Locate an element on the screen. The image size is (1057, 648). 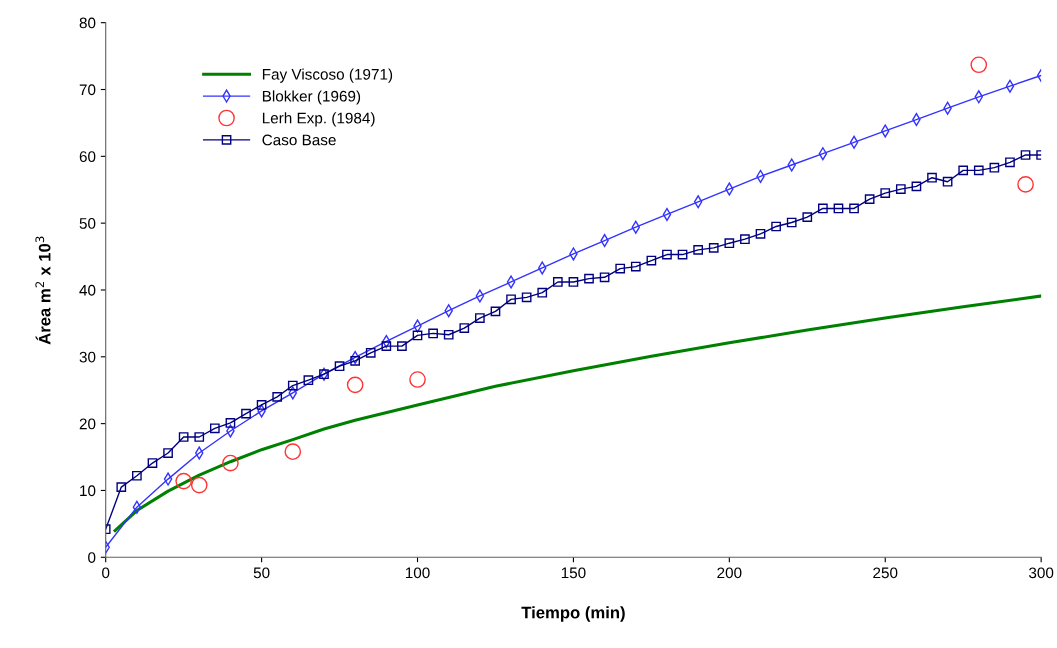
legend-label: Caso Base is located at coordinates (299, 140).